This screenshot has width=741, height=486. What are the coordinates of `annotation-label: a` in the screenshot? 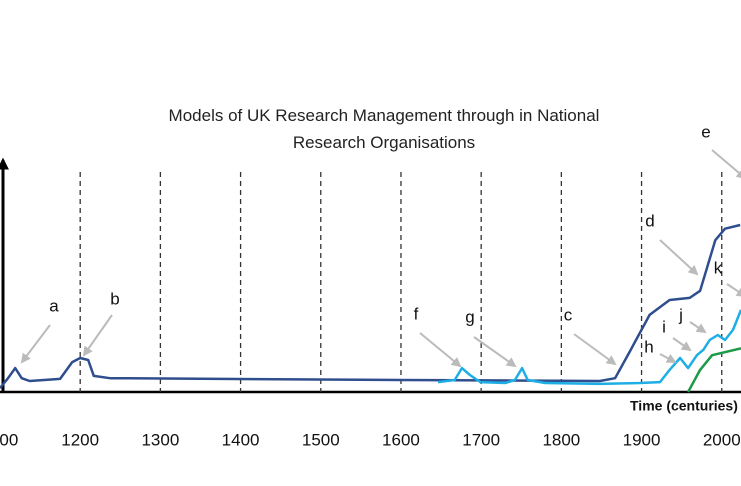 It's located at (54, 305).